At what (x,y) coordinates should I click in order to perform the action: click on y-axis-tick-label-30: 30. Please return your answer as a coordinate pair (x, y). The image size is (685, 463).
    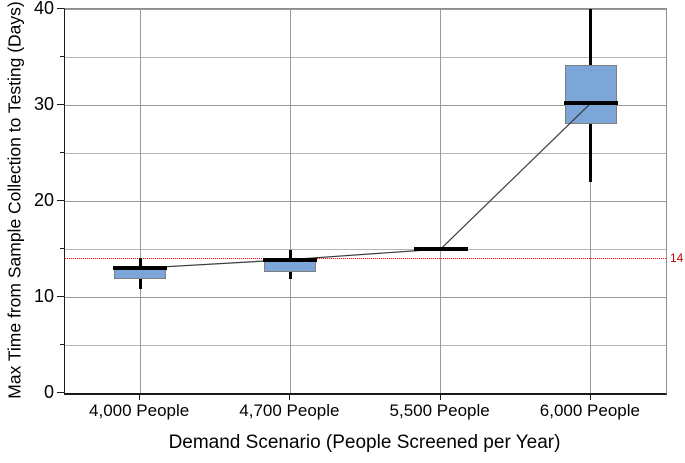
    Looking at the image, I should click on (43, 104).